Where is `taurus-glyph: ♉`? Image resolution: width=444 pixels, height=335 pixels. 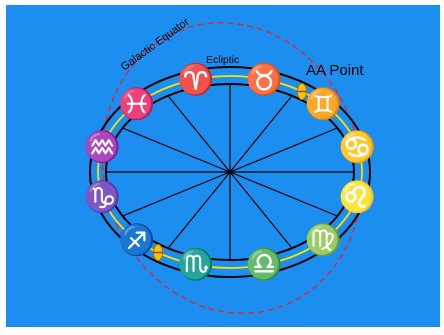 taurus-glyph: ♉ is located at coordinates (264, 79).